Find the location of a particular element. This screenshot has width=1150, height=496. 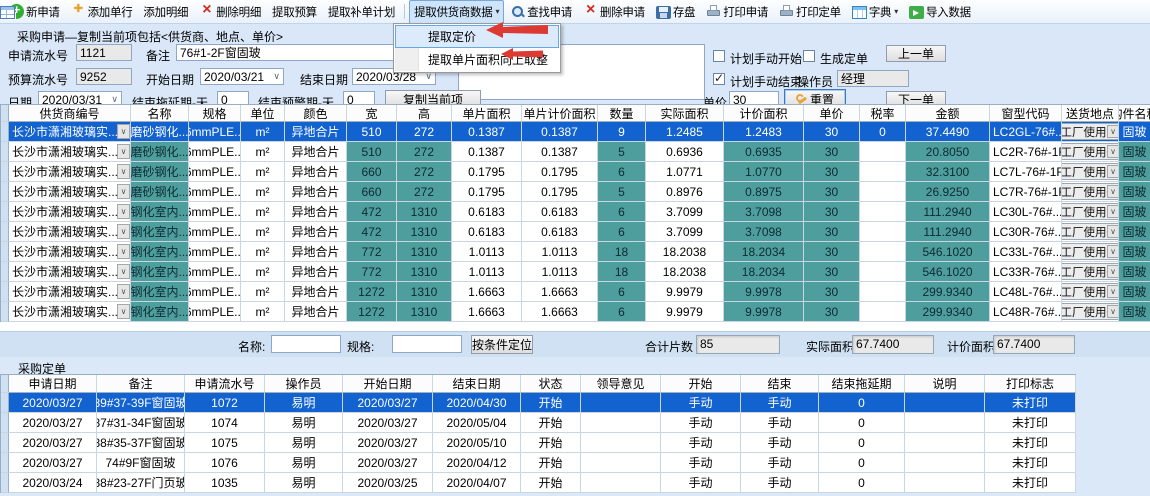

table-cell: 510 is located at coordinates (372, 152).